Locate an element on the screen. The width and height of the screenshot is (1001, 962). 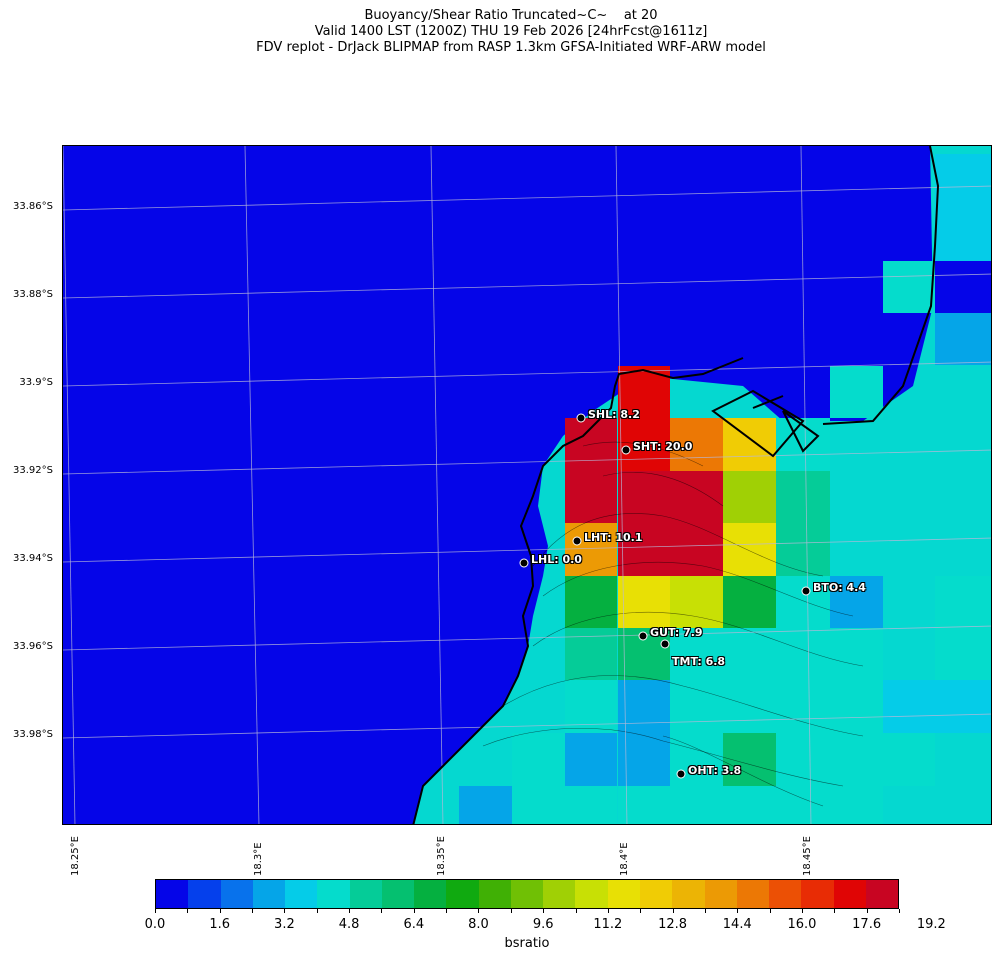
latitude-label: 33.88°S is located at coordinates (33, 294).